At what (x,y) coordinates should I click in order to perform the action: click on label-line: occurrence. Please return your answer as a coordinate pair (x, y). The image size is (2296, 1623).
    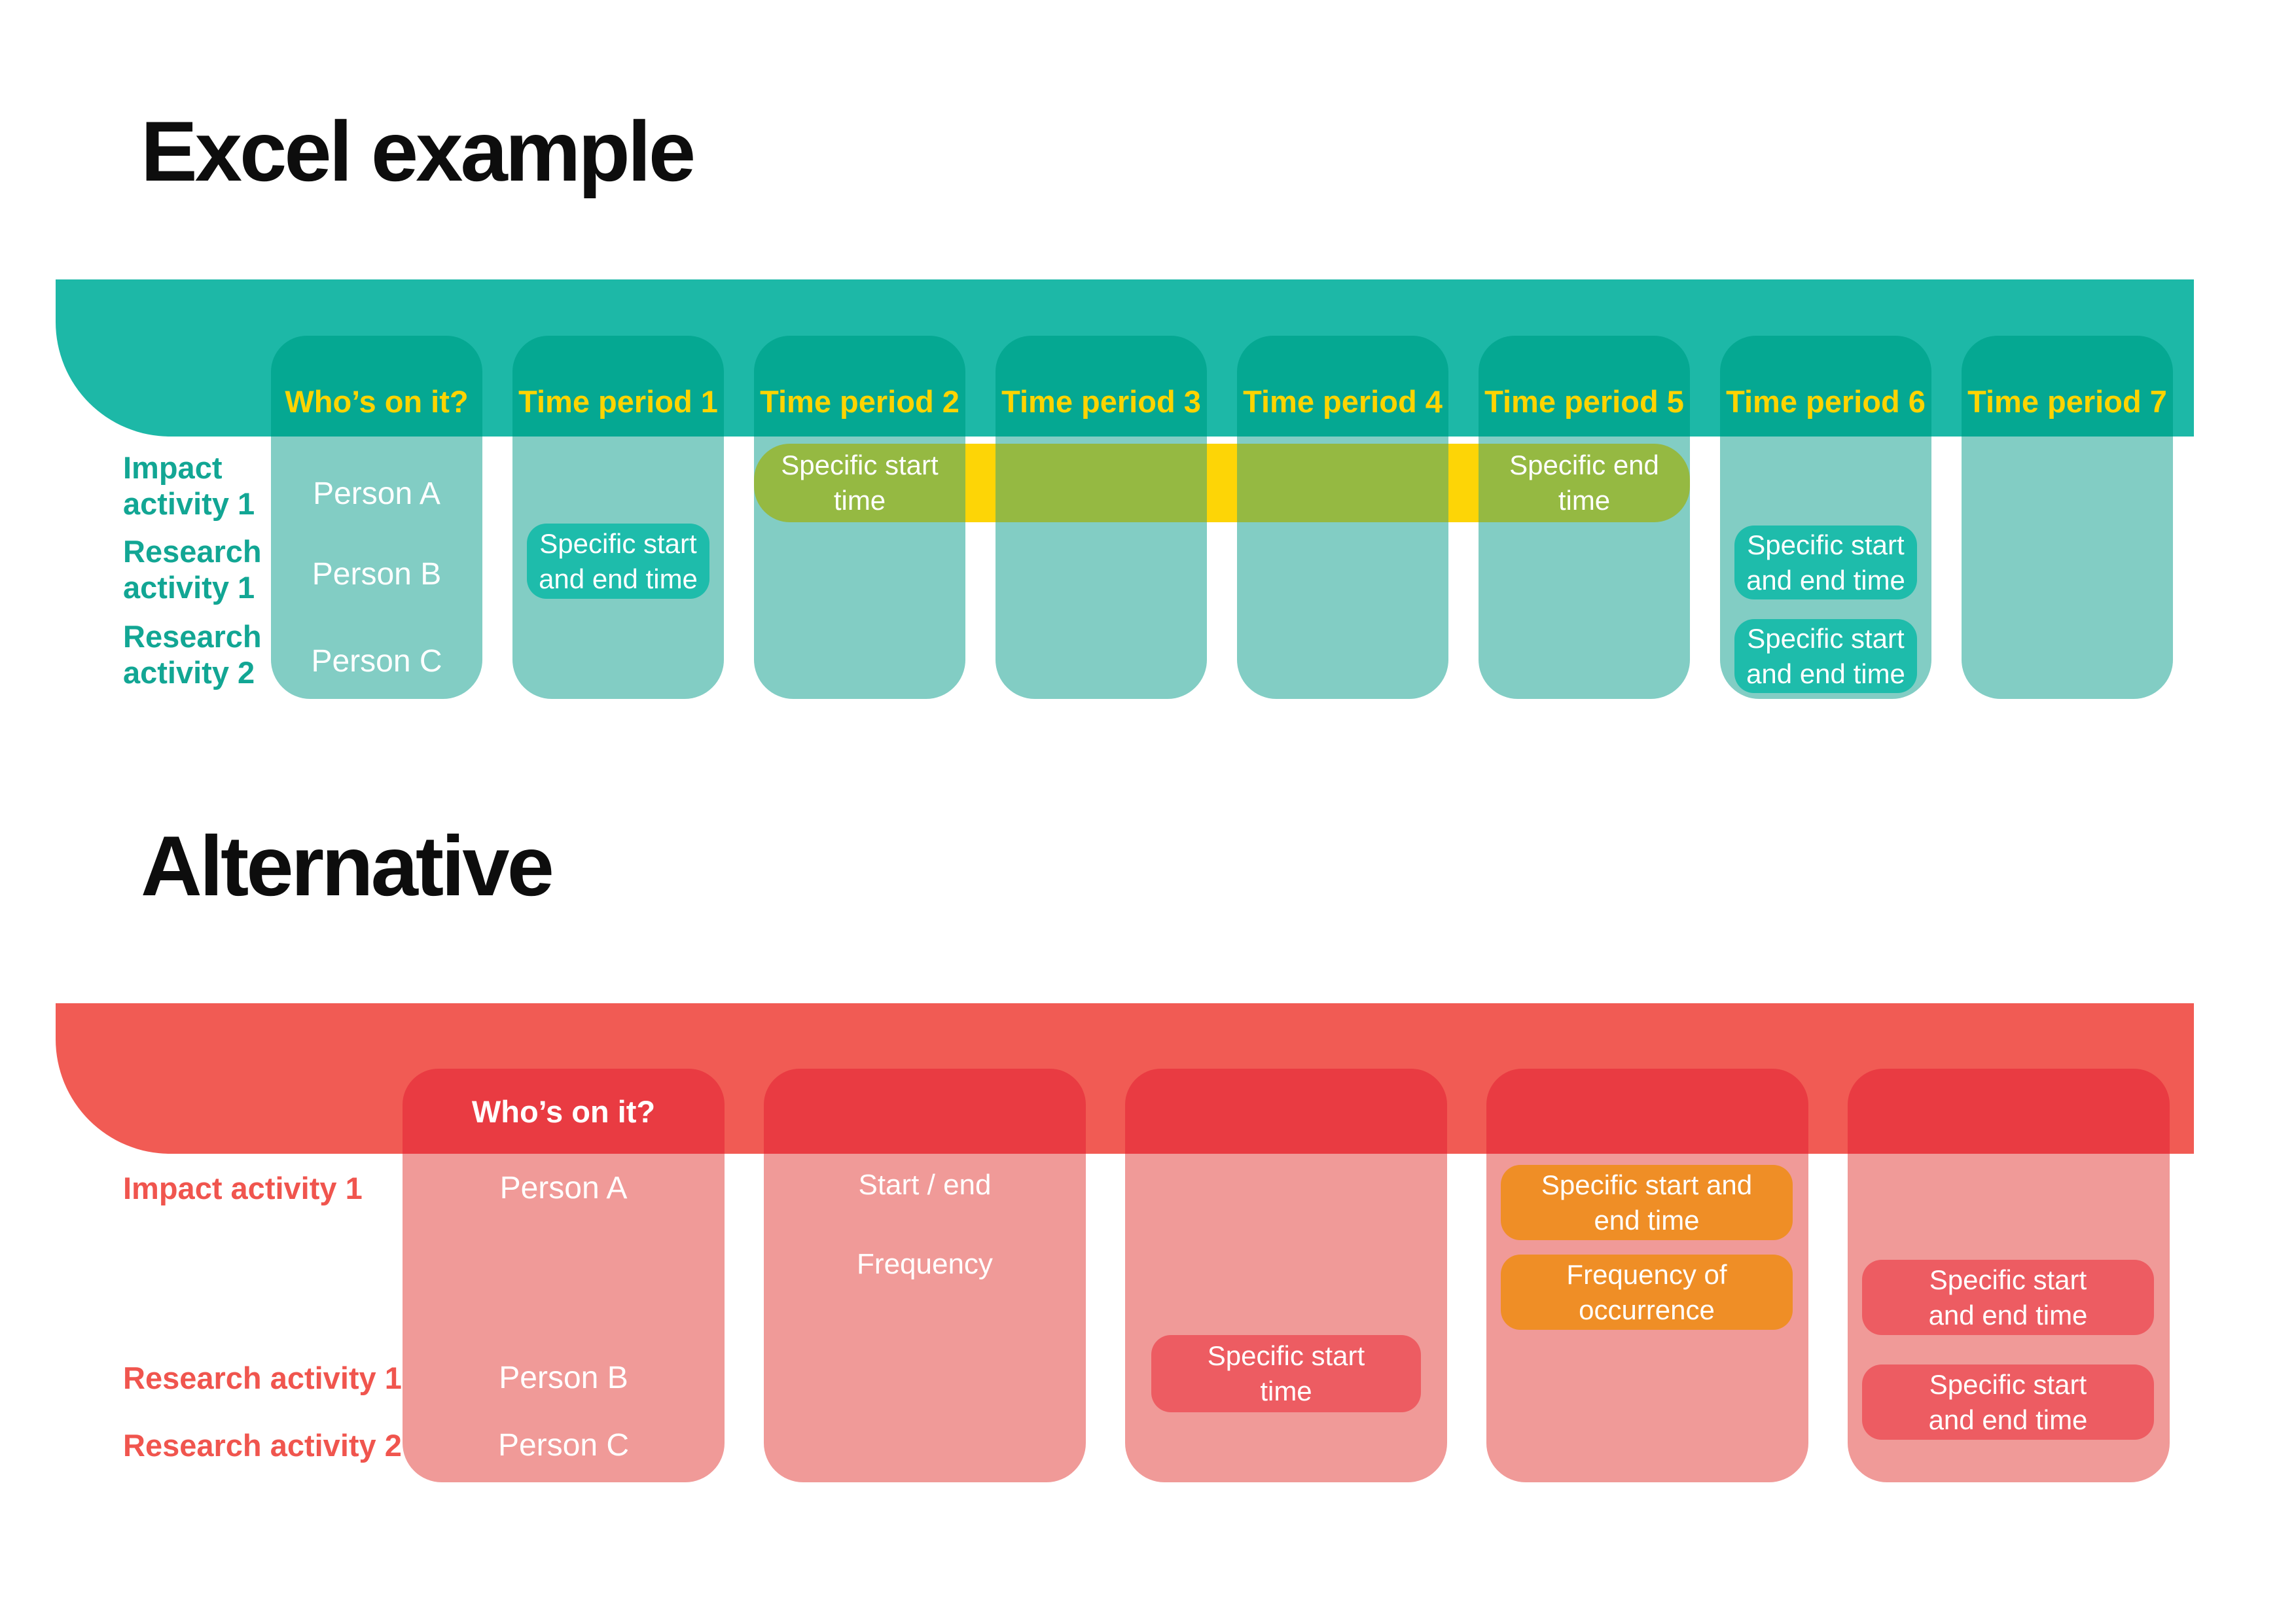
    Looking at the image, I should click on (1647, 1309).